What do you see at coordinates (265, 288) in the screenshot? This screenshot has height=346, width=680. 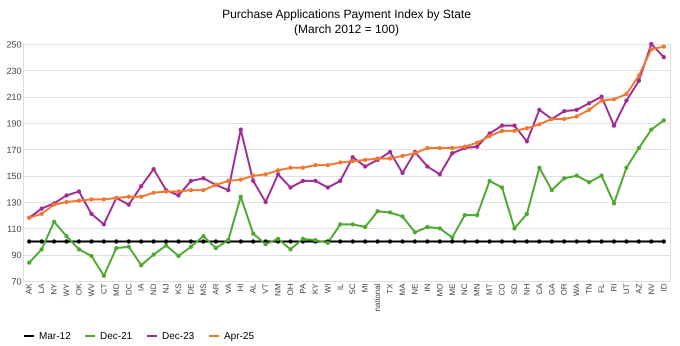 I see `x-tick-label: VT` at bounding box center [265, 288].